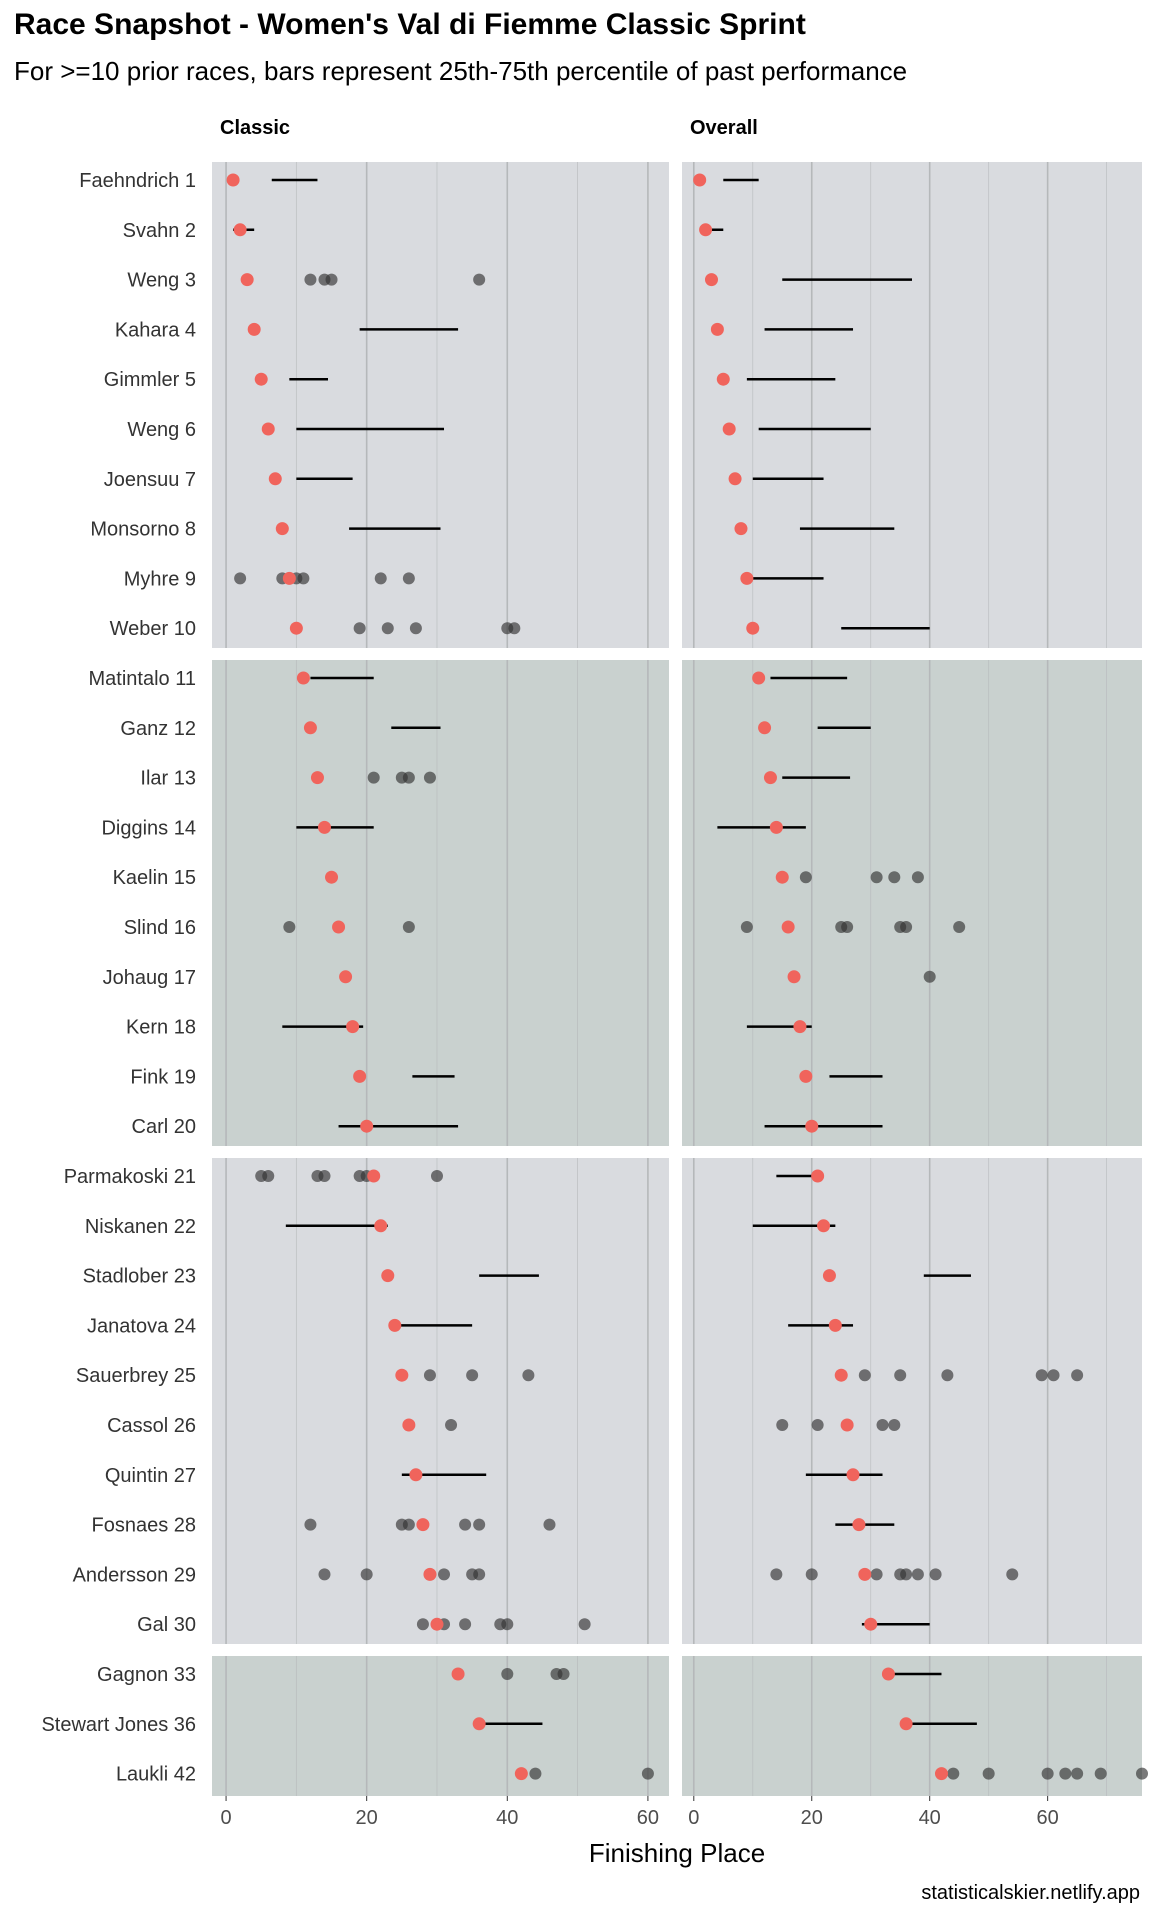 Image resolution: width=1152 pixels, height=1920 pixels. I want to click on athlete-label: Gal 30, so click(166, 1625).